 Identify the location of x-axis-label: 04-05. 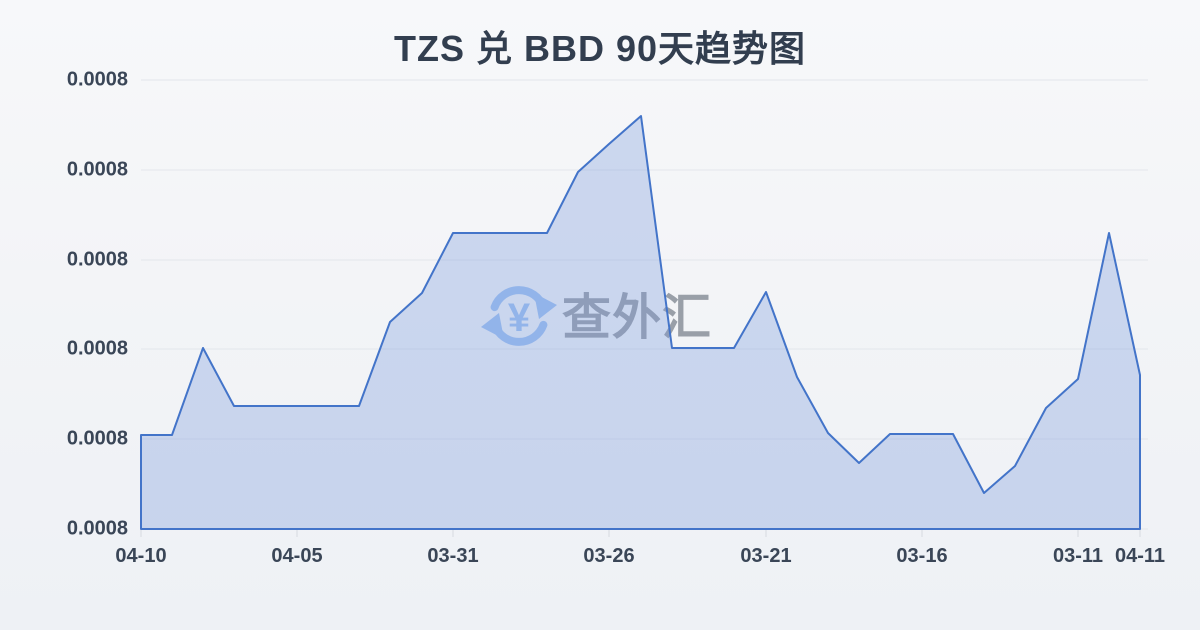
(297, 556).